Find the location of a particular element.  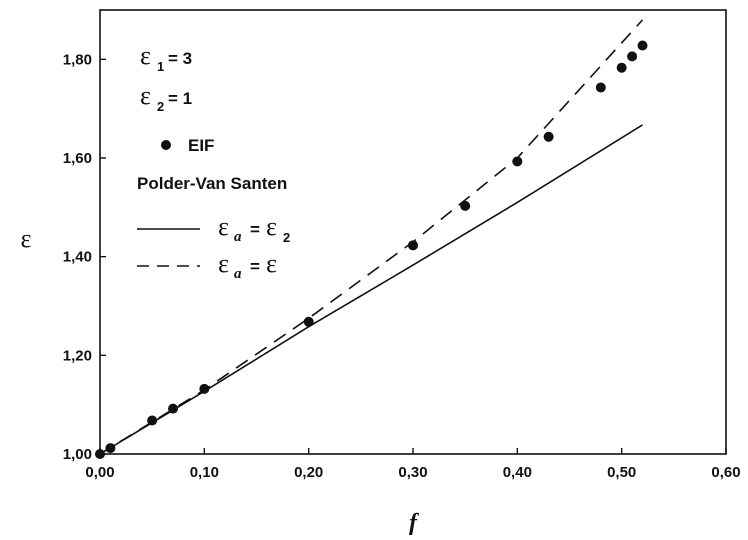

eps2-subscript: 2 is located at coordinates (160, 106).